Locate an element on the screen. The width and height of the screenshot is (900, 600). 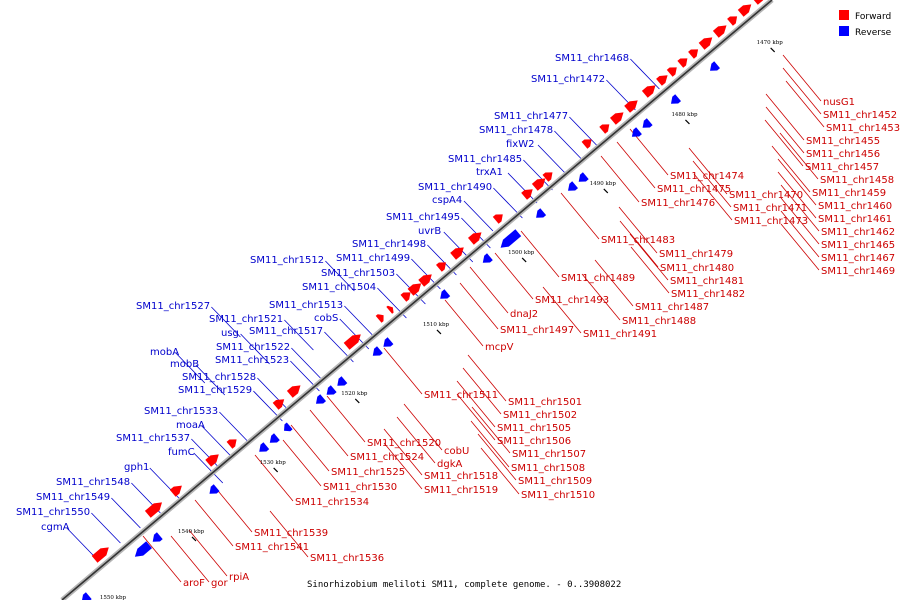
gene-label: SM11_chr1499 is located at coordinates (373, 258).